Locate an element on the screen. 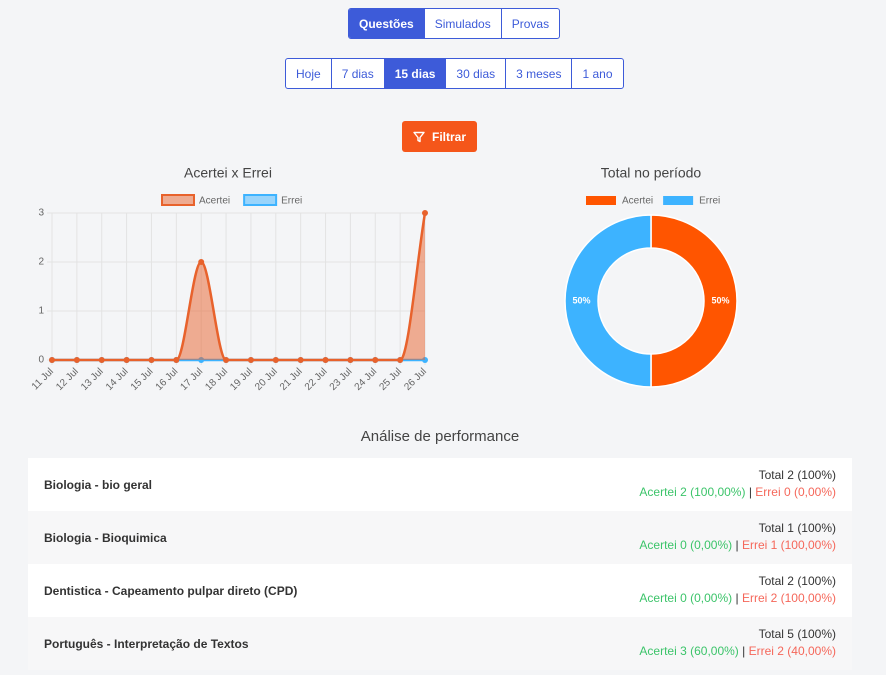 This screenshot has width=886, height=675. x-tick-label: 25 Jul is located at coordinates (390, 379).